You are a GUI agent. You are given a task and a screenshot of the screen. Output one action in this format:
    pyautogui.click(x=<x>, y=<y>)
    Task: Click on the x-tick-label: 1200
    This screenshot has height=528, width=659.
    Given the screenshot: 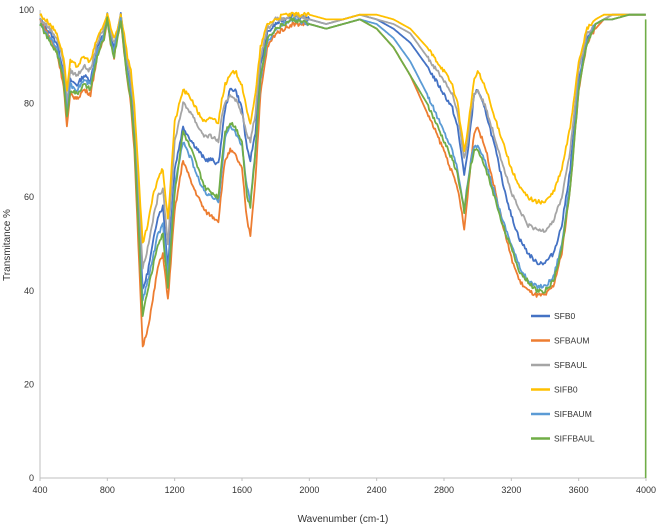 What is the action you would take?
    pyautogui.click(x=175, y=490)
    